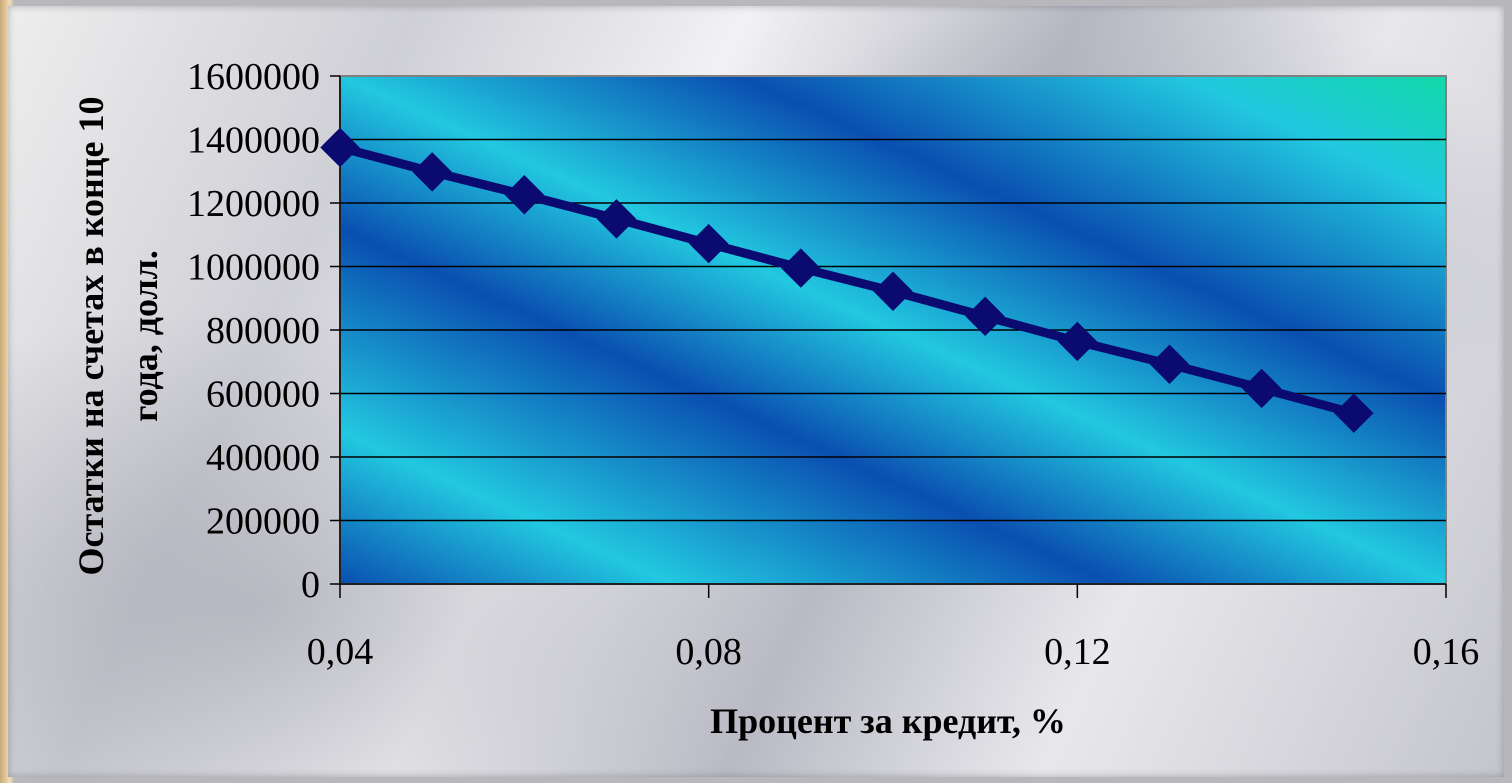  What do you see at coordinates (263, 395) in the screenshot?
I see `y-tick-label: 600000` at bounding box center [263, 395].